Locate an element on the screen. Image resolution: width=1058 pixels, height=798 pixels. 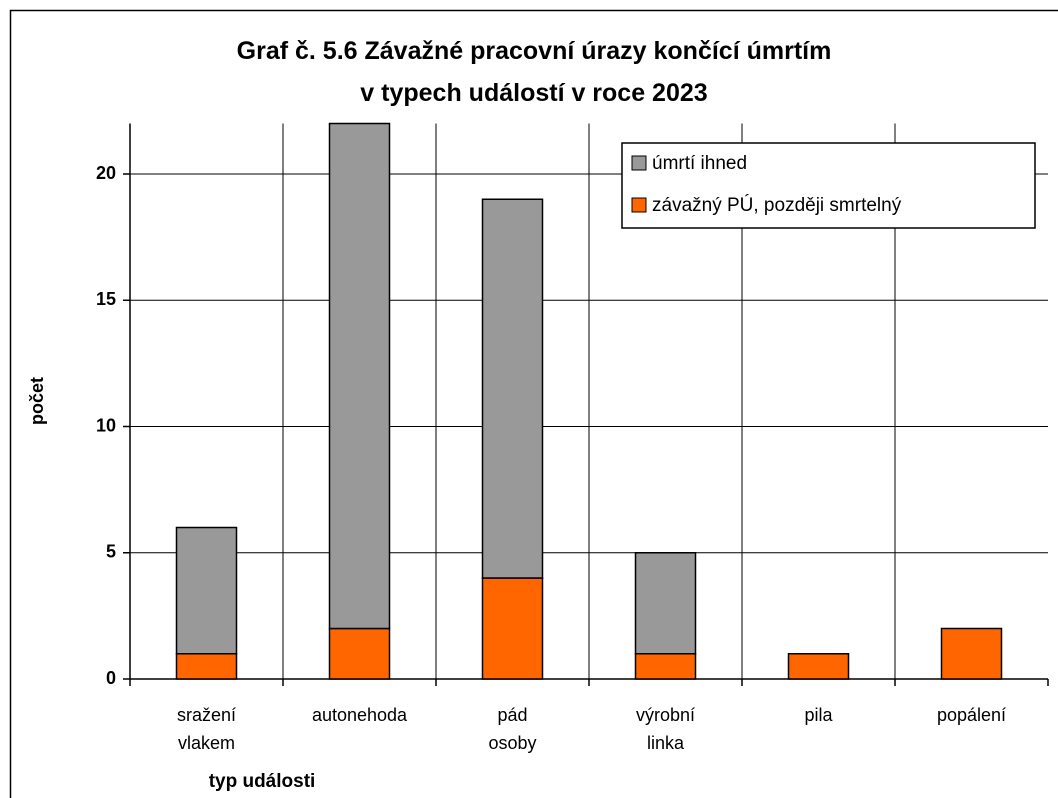
legend-label: úmrtí ihned is located at coordinates (699, 163).